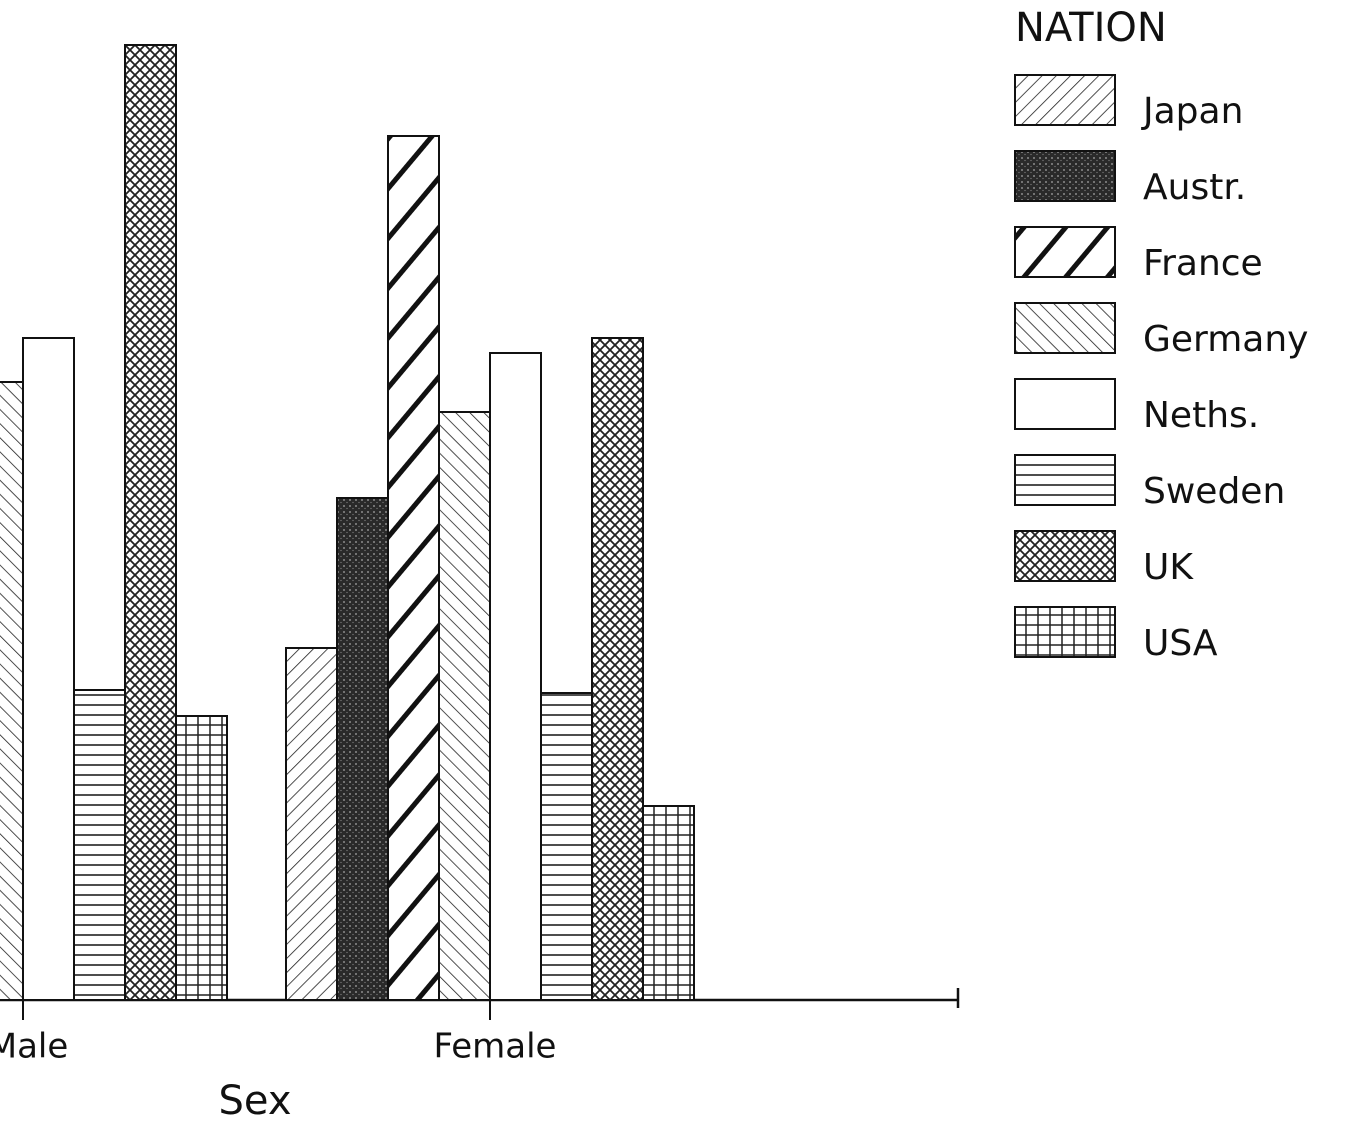 The height and width of the screenshot is (1121, 1353). Describe the element at coordinates (1180, 643) in the screenshot. I see `legend-label: USA` at that location.